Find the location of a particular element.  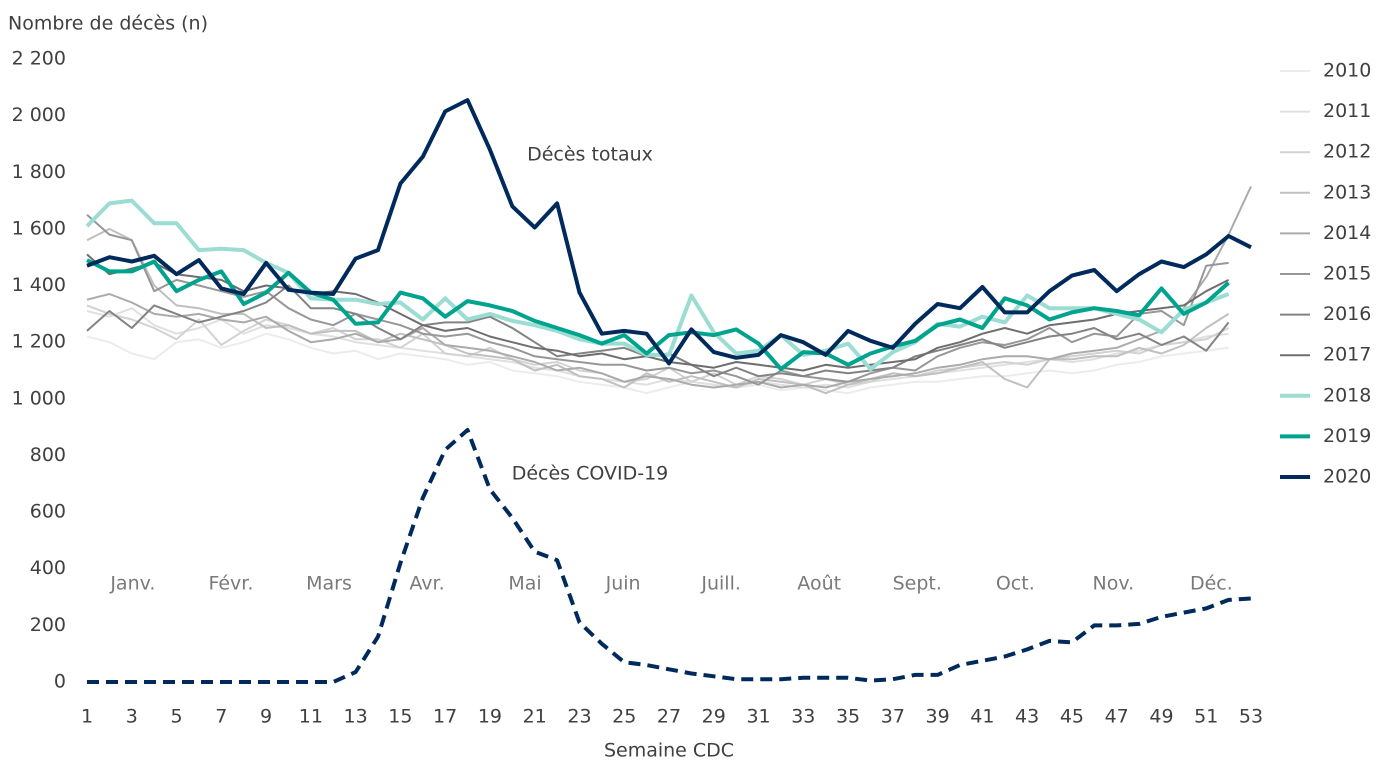

y-tick-label: 400 is located at coordinates (48, 568).